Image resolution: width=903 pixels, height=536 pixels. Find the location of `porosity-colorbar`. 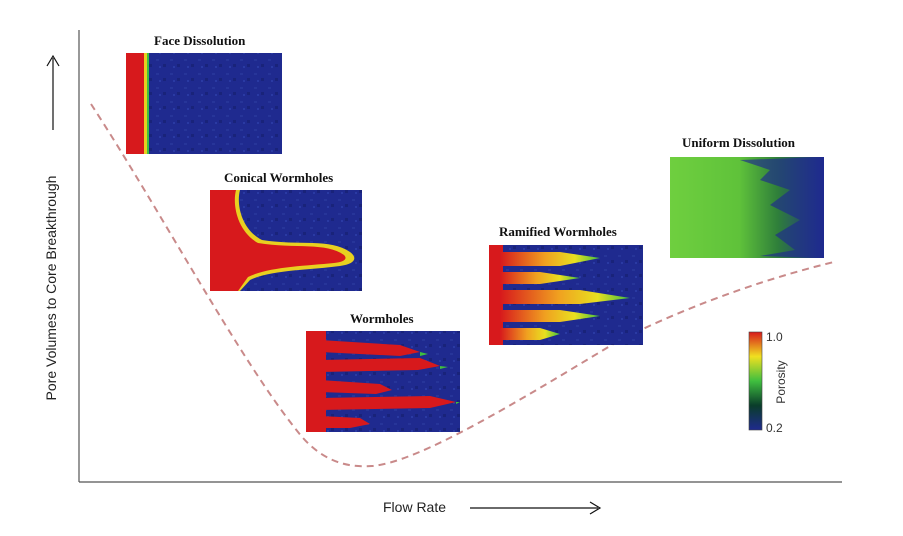

porosity-colorbar is located at coordinates (755, 381).